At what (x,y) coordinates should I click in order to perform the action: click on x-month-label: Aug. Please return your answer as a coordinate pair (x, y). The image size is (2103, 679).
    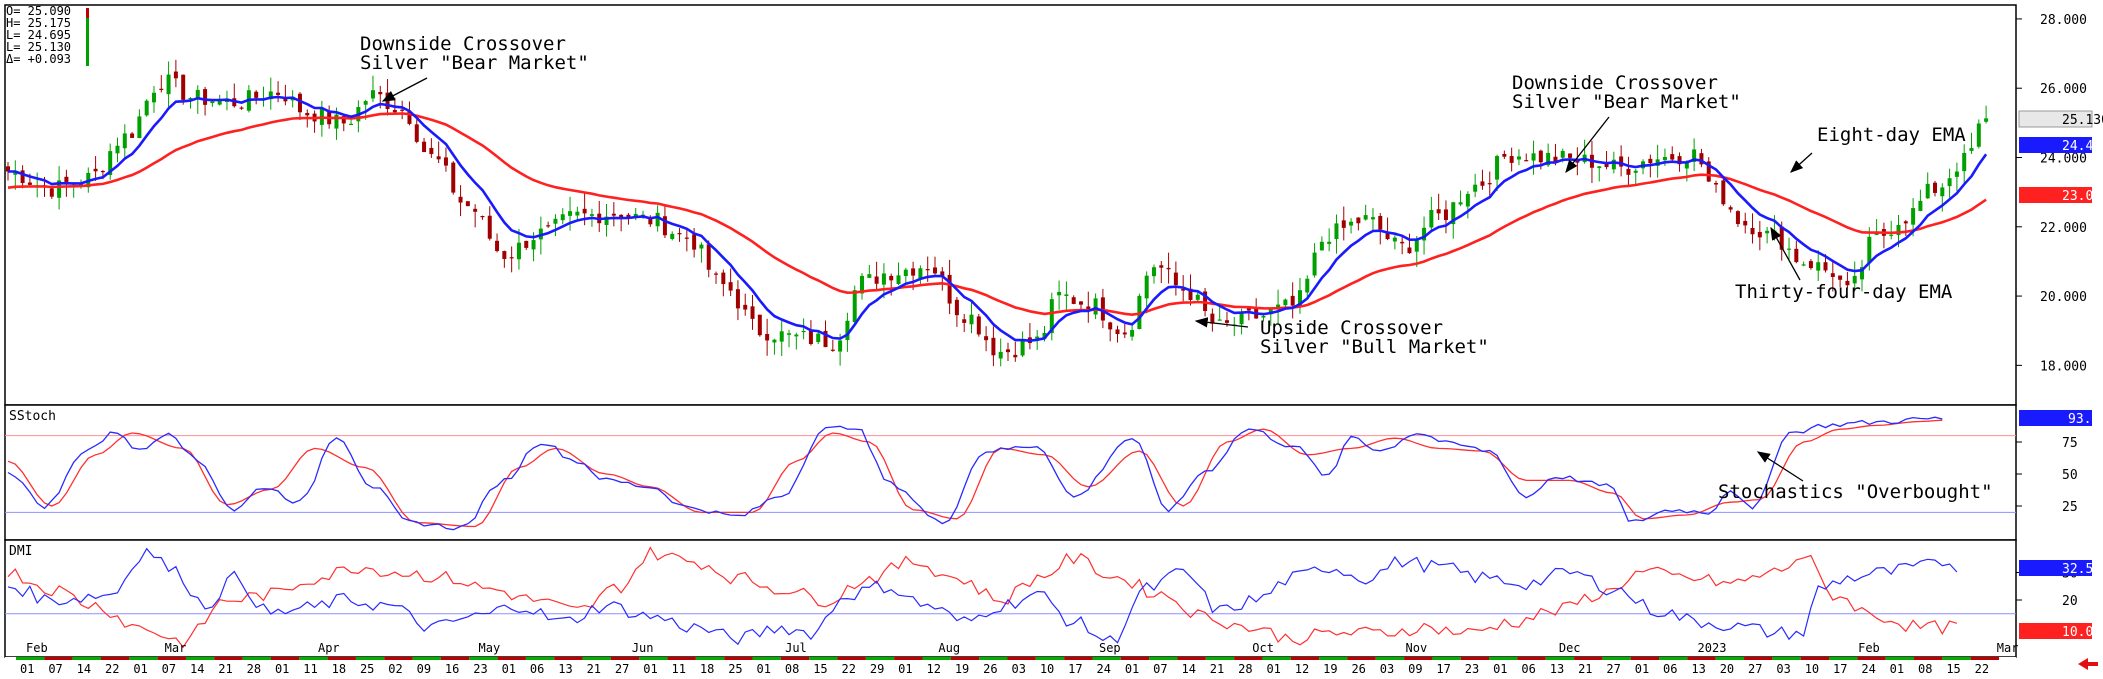
    Looking at the image, I should click on (949, 648).